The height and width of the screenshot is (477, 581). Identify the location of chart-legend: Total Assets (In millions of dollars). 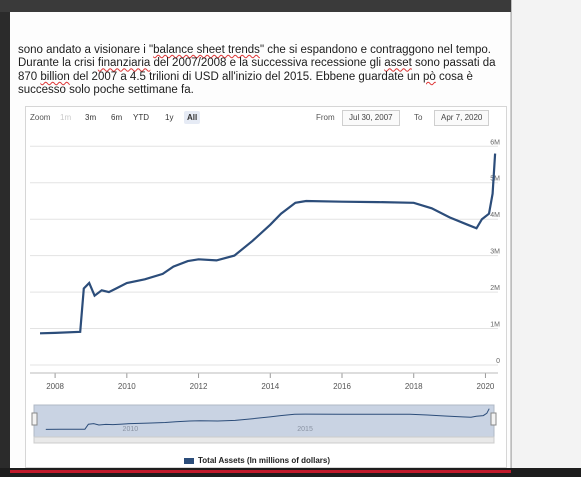
(257, 460).